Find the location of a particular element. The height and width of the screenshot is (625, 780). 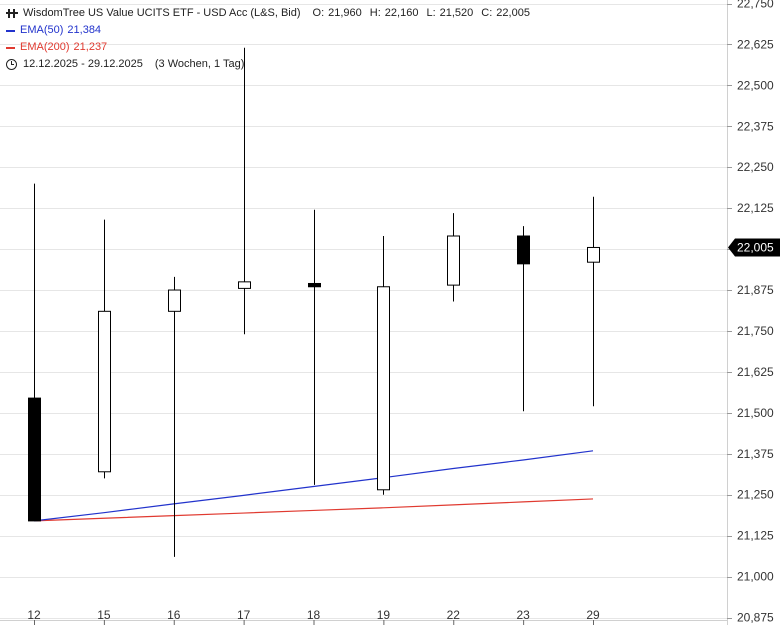

y-tick-label: 22,125 is located at coordinates (755, 208).